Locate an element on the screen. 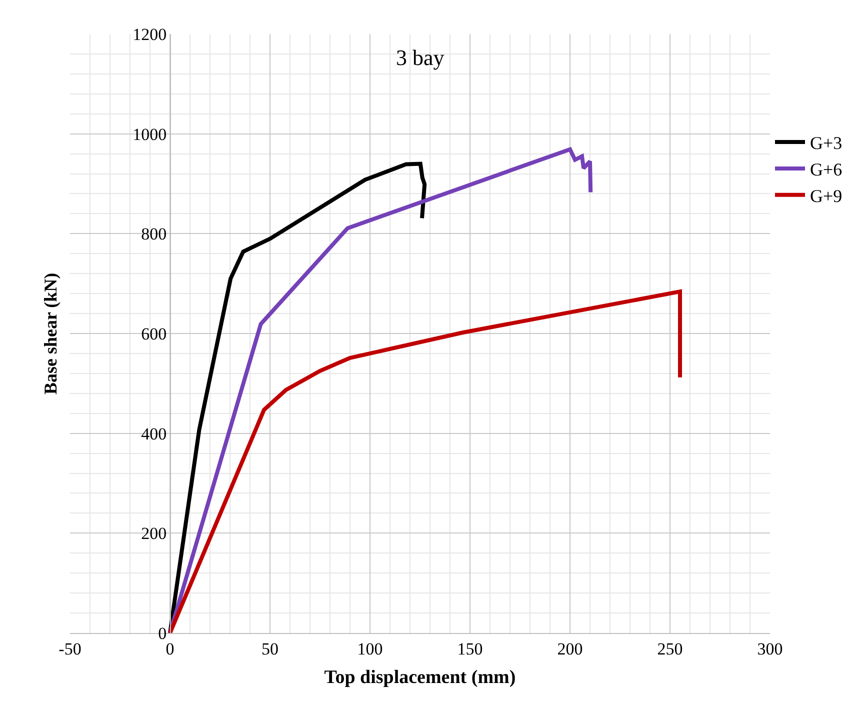 This screenshot has height=728, width=865. x-tick-label: 200 is located at coordinates (570, 648).